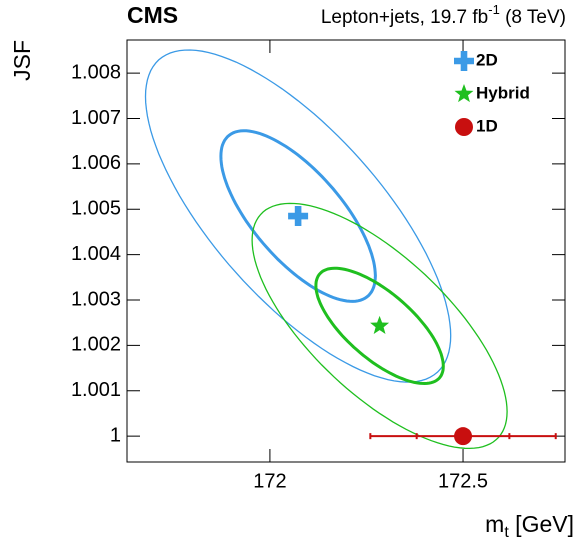 Image resolution: width=577 pixels, height=554 pixels. I want to click on y-tick-label: 1.006, so click(96, 163).